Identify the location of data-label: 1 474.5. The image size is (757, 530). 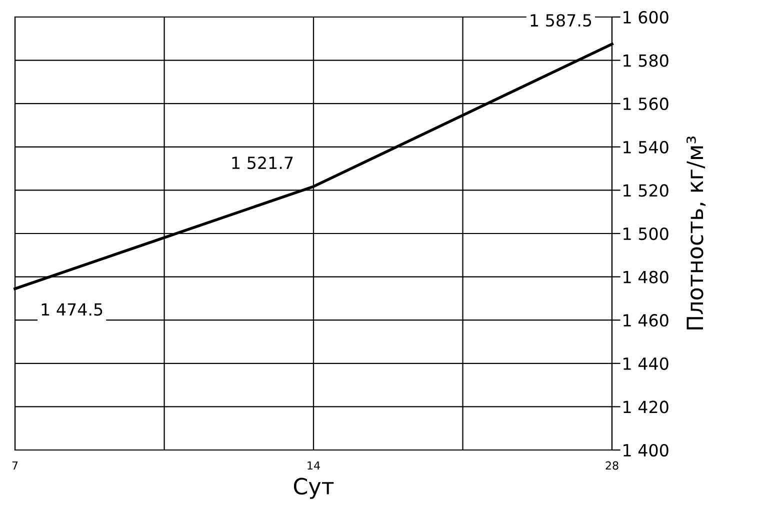
(72, 309).